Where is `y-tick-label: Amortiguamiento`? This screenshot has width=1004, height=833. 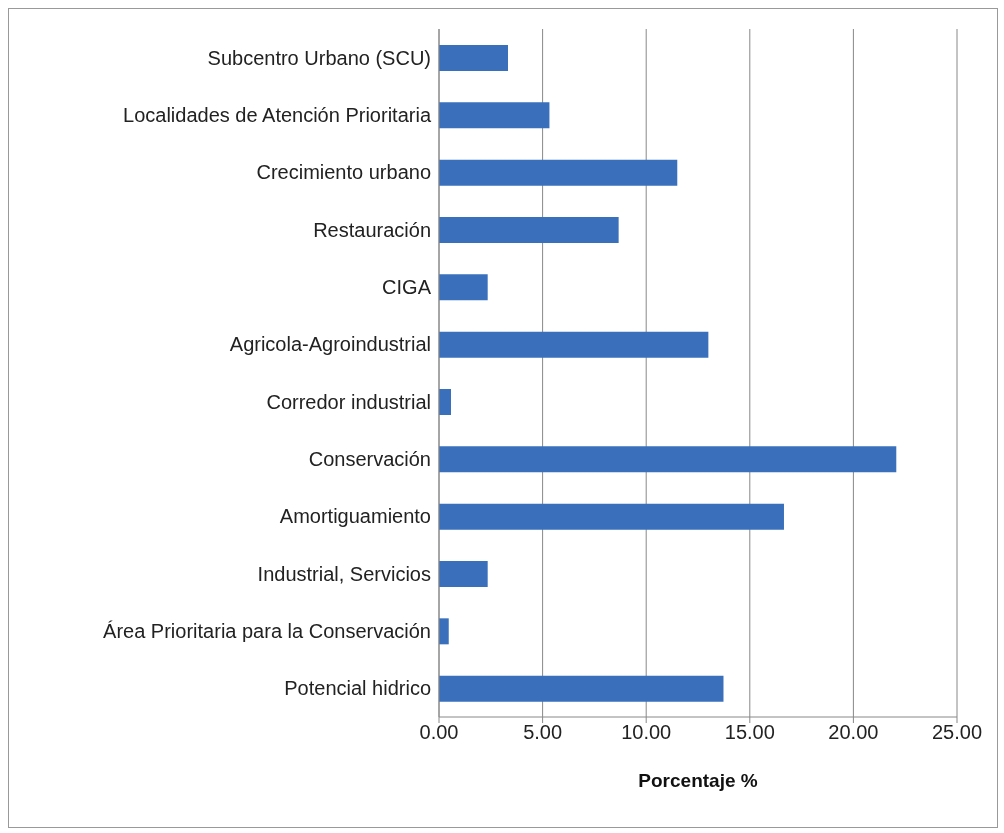
y-tick-label: Amortiguamiento is located at coordinates (355, 516).